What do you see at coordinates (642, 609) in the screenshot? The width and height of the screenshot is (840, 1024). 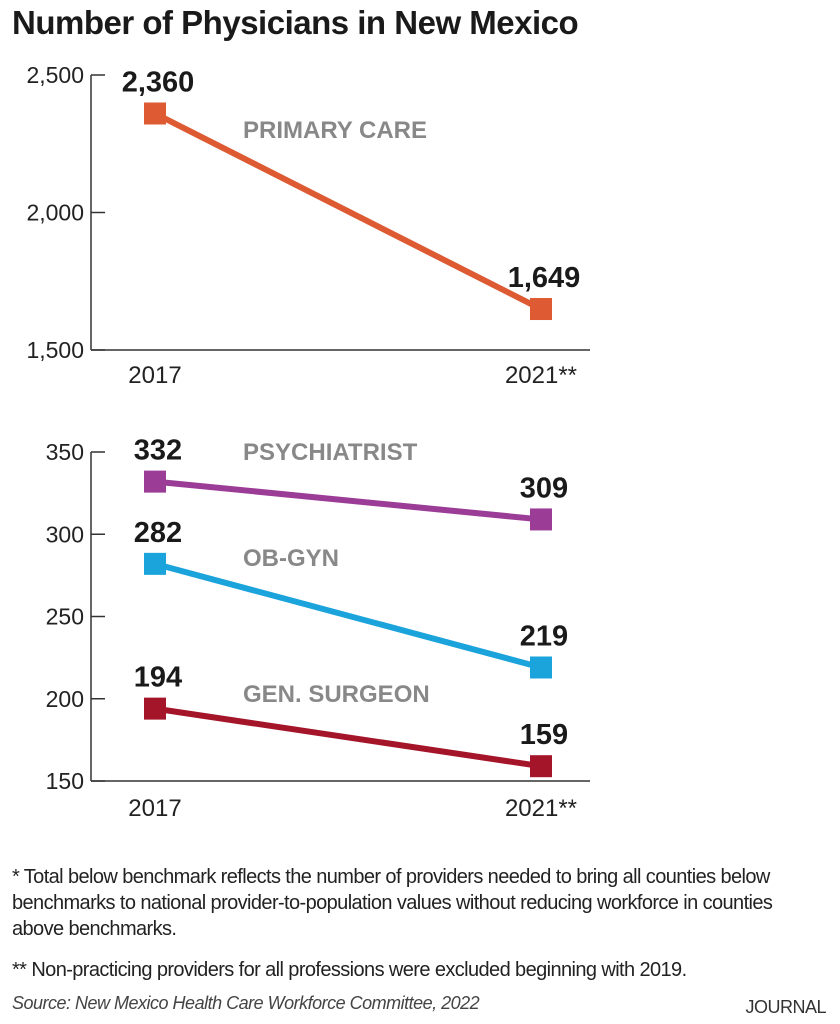 I see `benchmark-number: 59` at bounding box center [642, 609].